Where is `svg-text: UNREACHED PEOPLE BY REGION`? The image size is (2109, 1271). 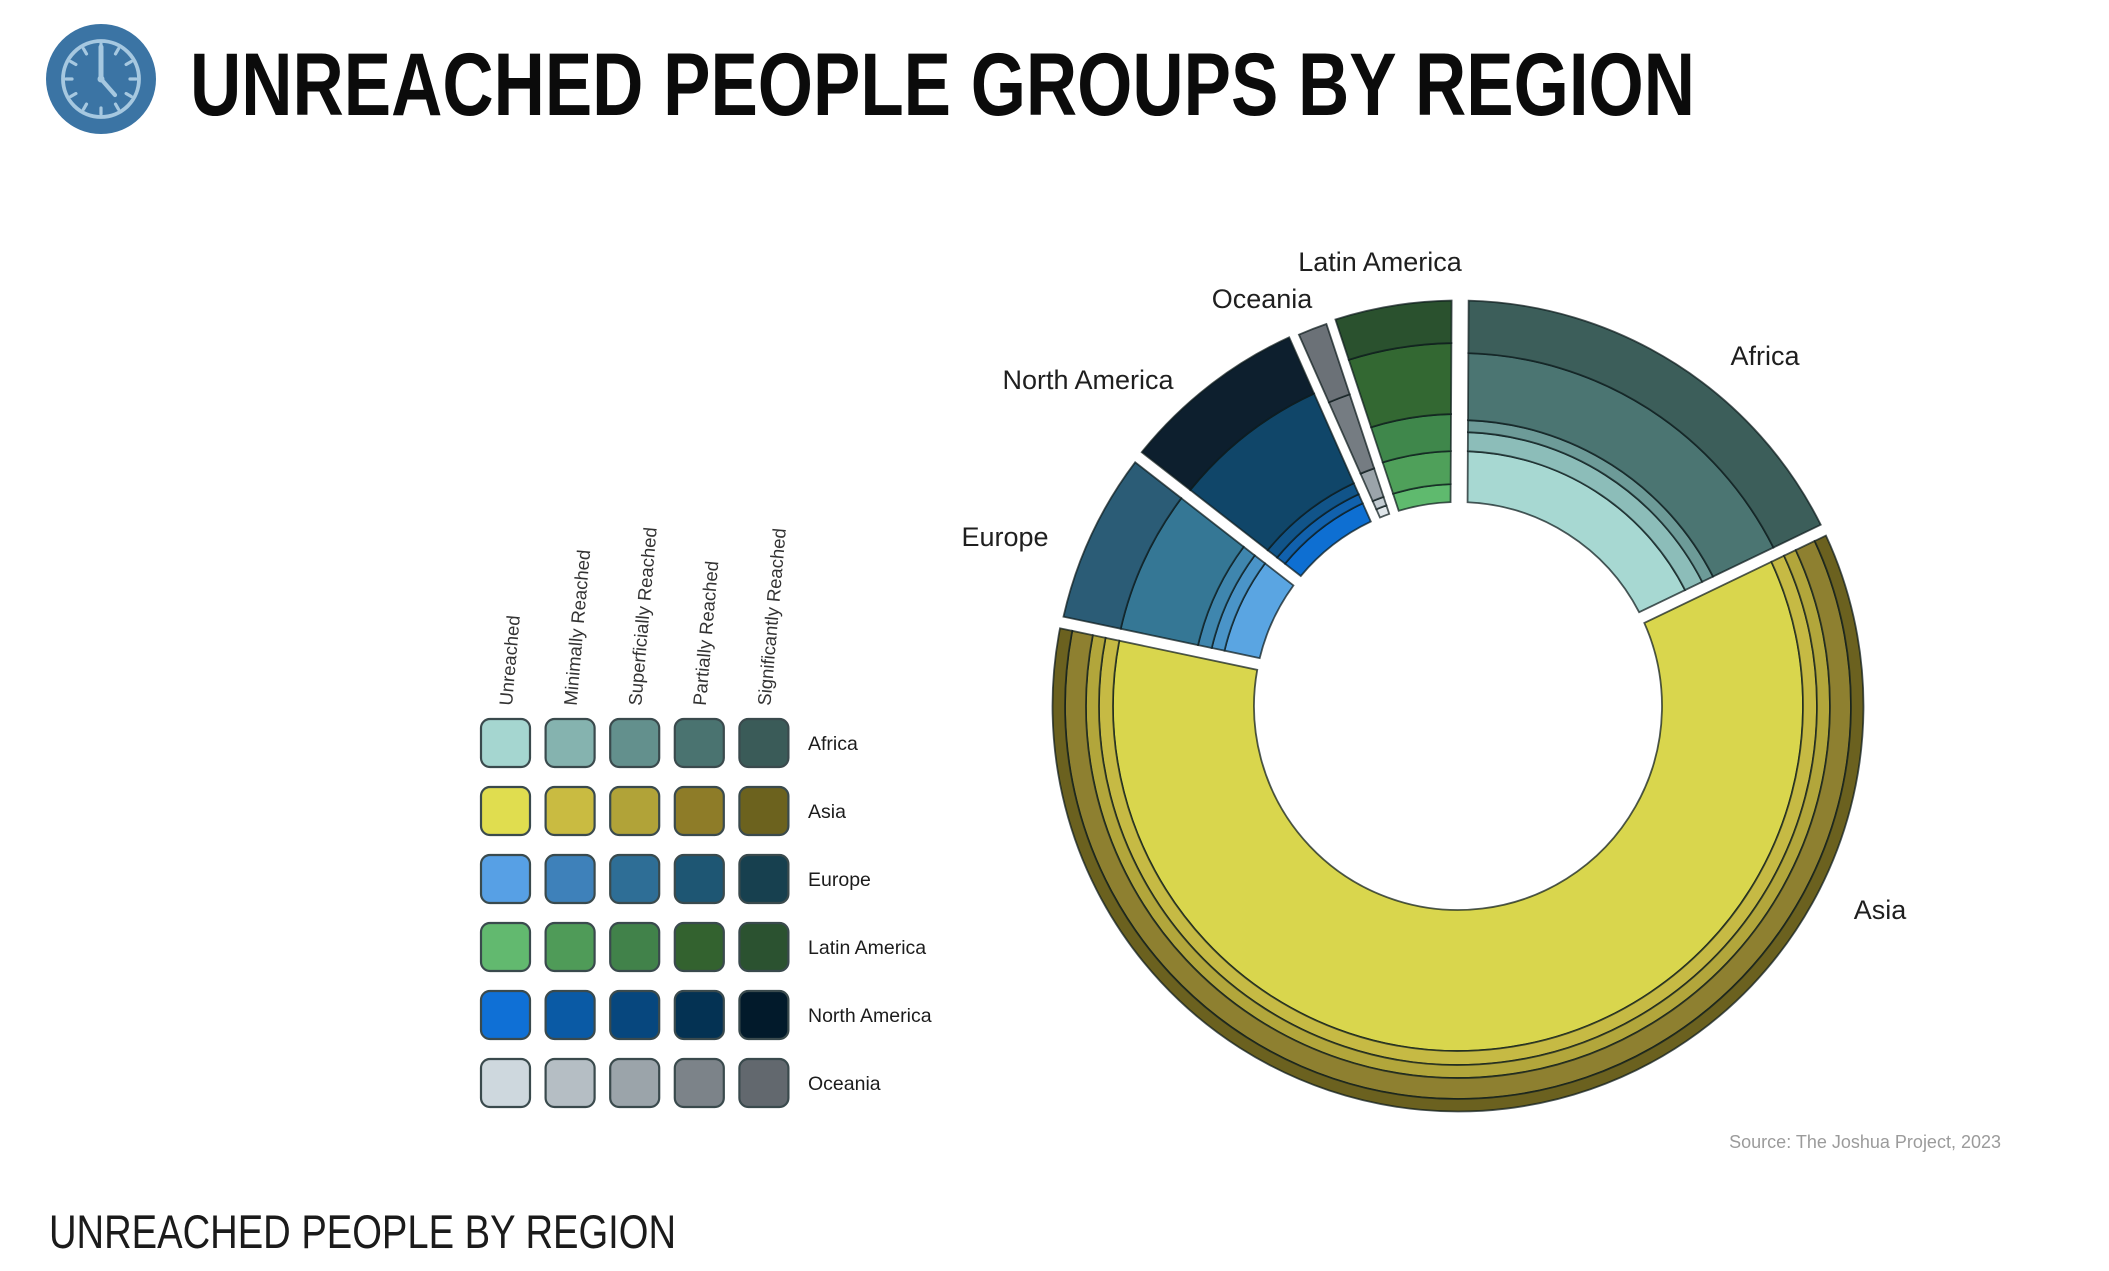
svg-text: UNREACHED PEOPLE BY REGION is located at coordinates (362, 1231).